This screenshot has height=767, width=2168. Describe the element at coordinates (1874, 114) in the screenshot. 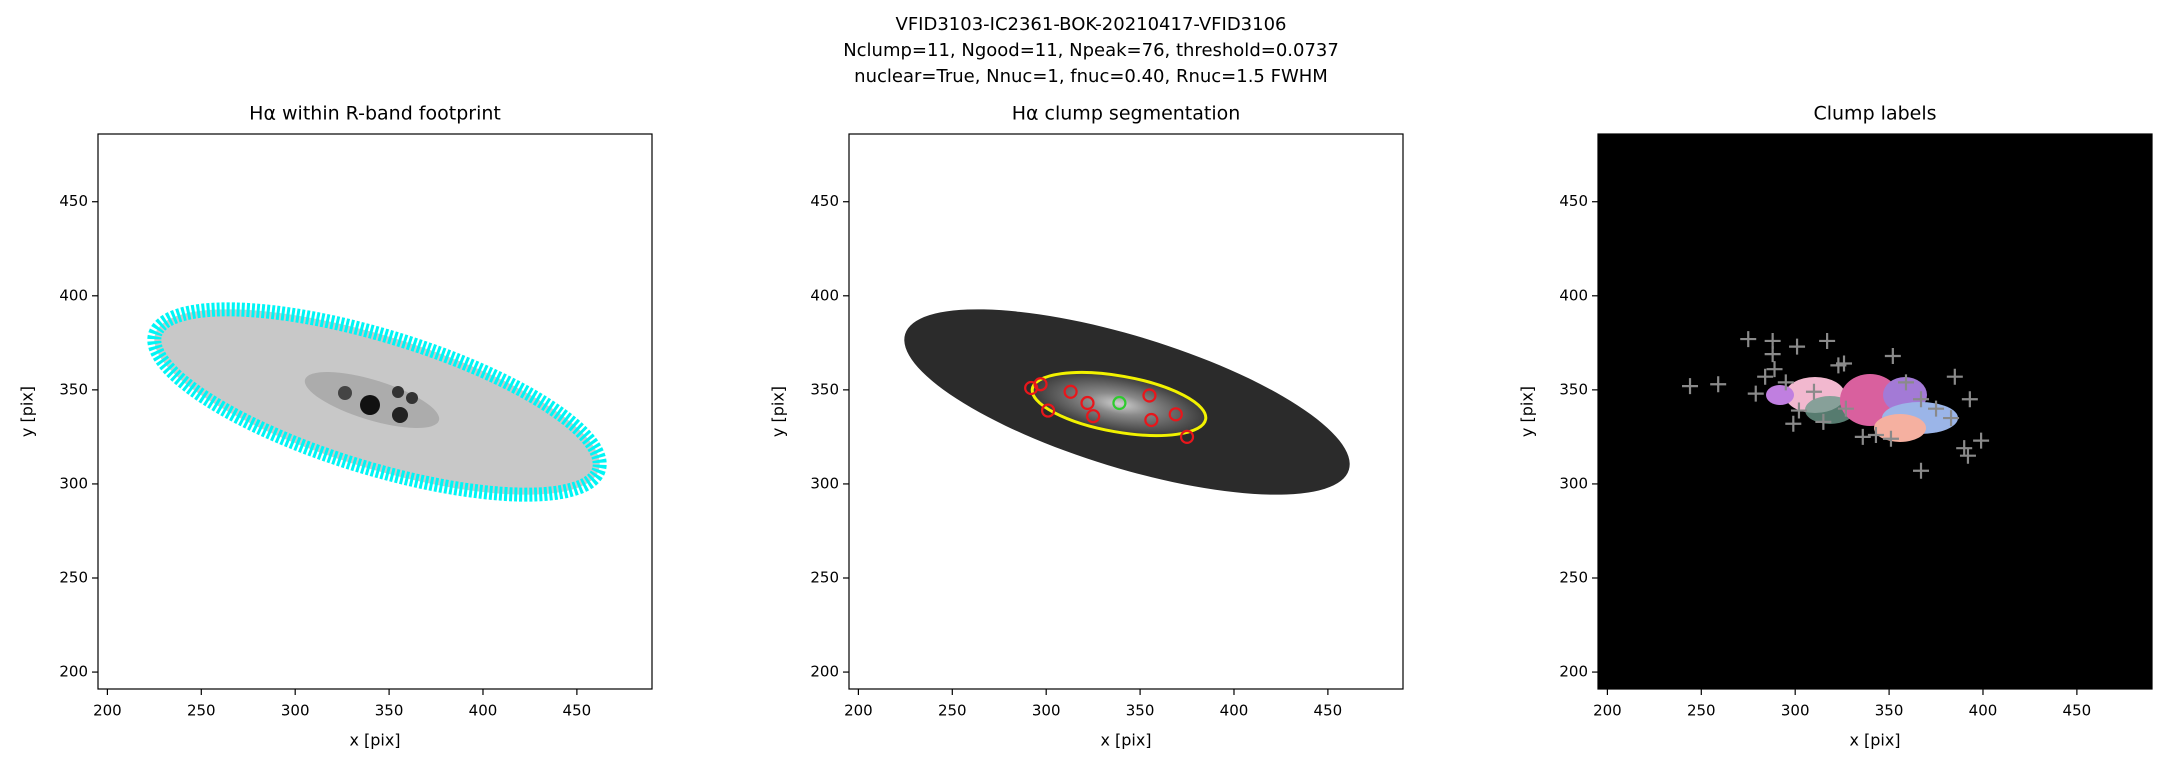

I see `panel-title: Clump labels` at that location.